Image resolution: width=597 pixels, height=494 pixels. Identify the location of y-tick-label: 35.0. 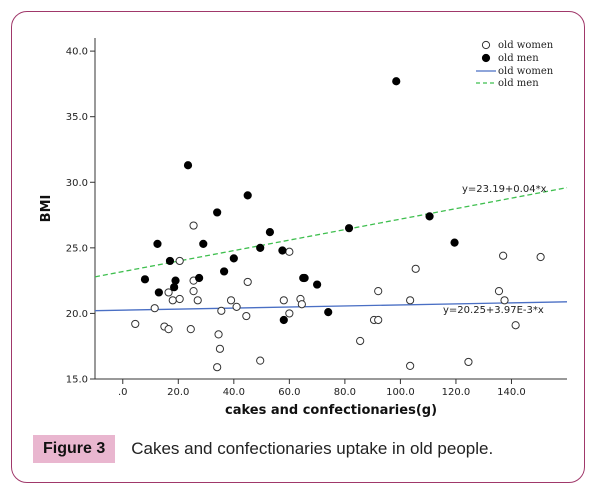
(77, 117).